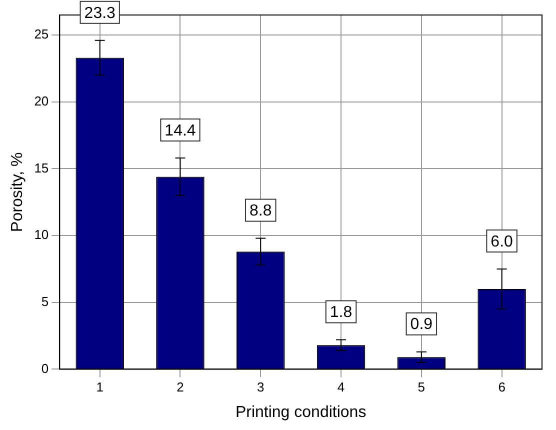  What do you see at coordinates (180, 131) in the screenshot?
I see `data-label: 14.4` at bounding box center [180, 131].